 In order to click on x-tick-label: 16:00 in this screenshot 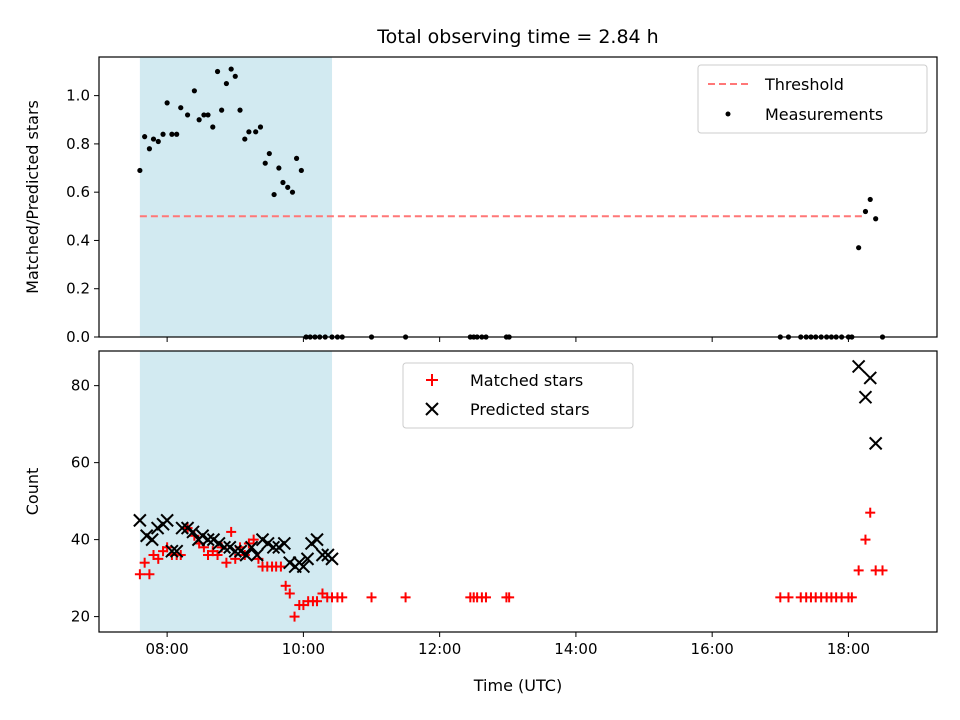, I will do `click(712, 649)`.